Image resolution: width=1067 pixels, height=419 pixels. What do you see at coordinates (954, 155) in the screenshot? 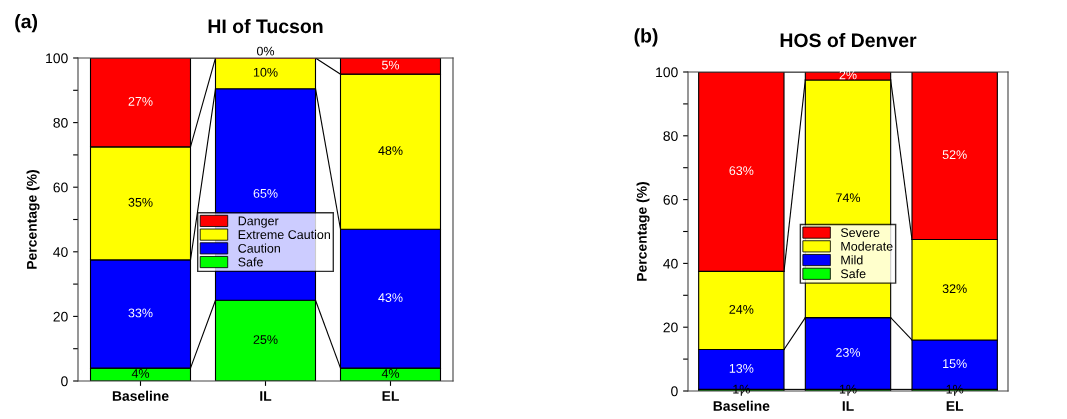
I see `data-label: 52%` at bounding box center [954, 155].